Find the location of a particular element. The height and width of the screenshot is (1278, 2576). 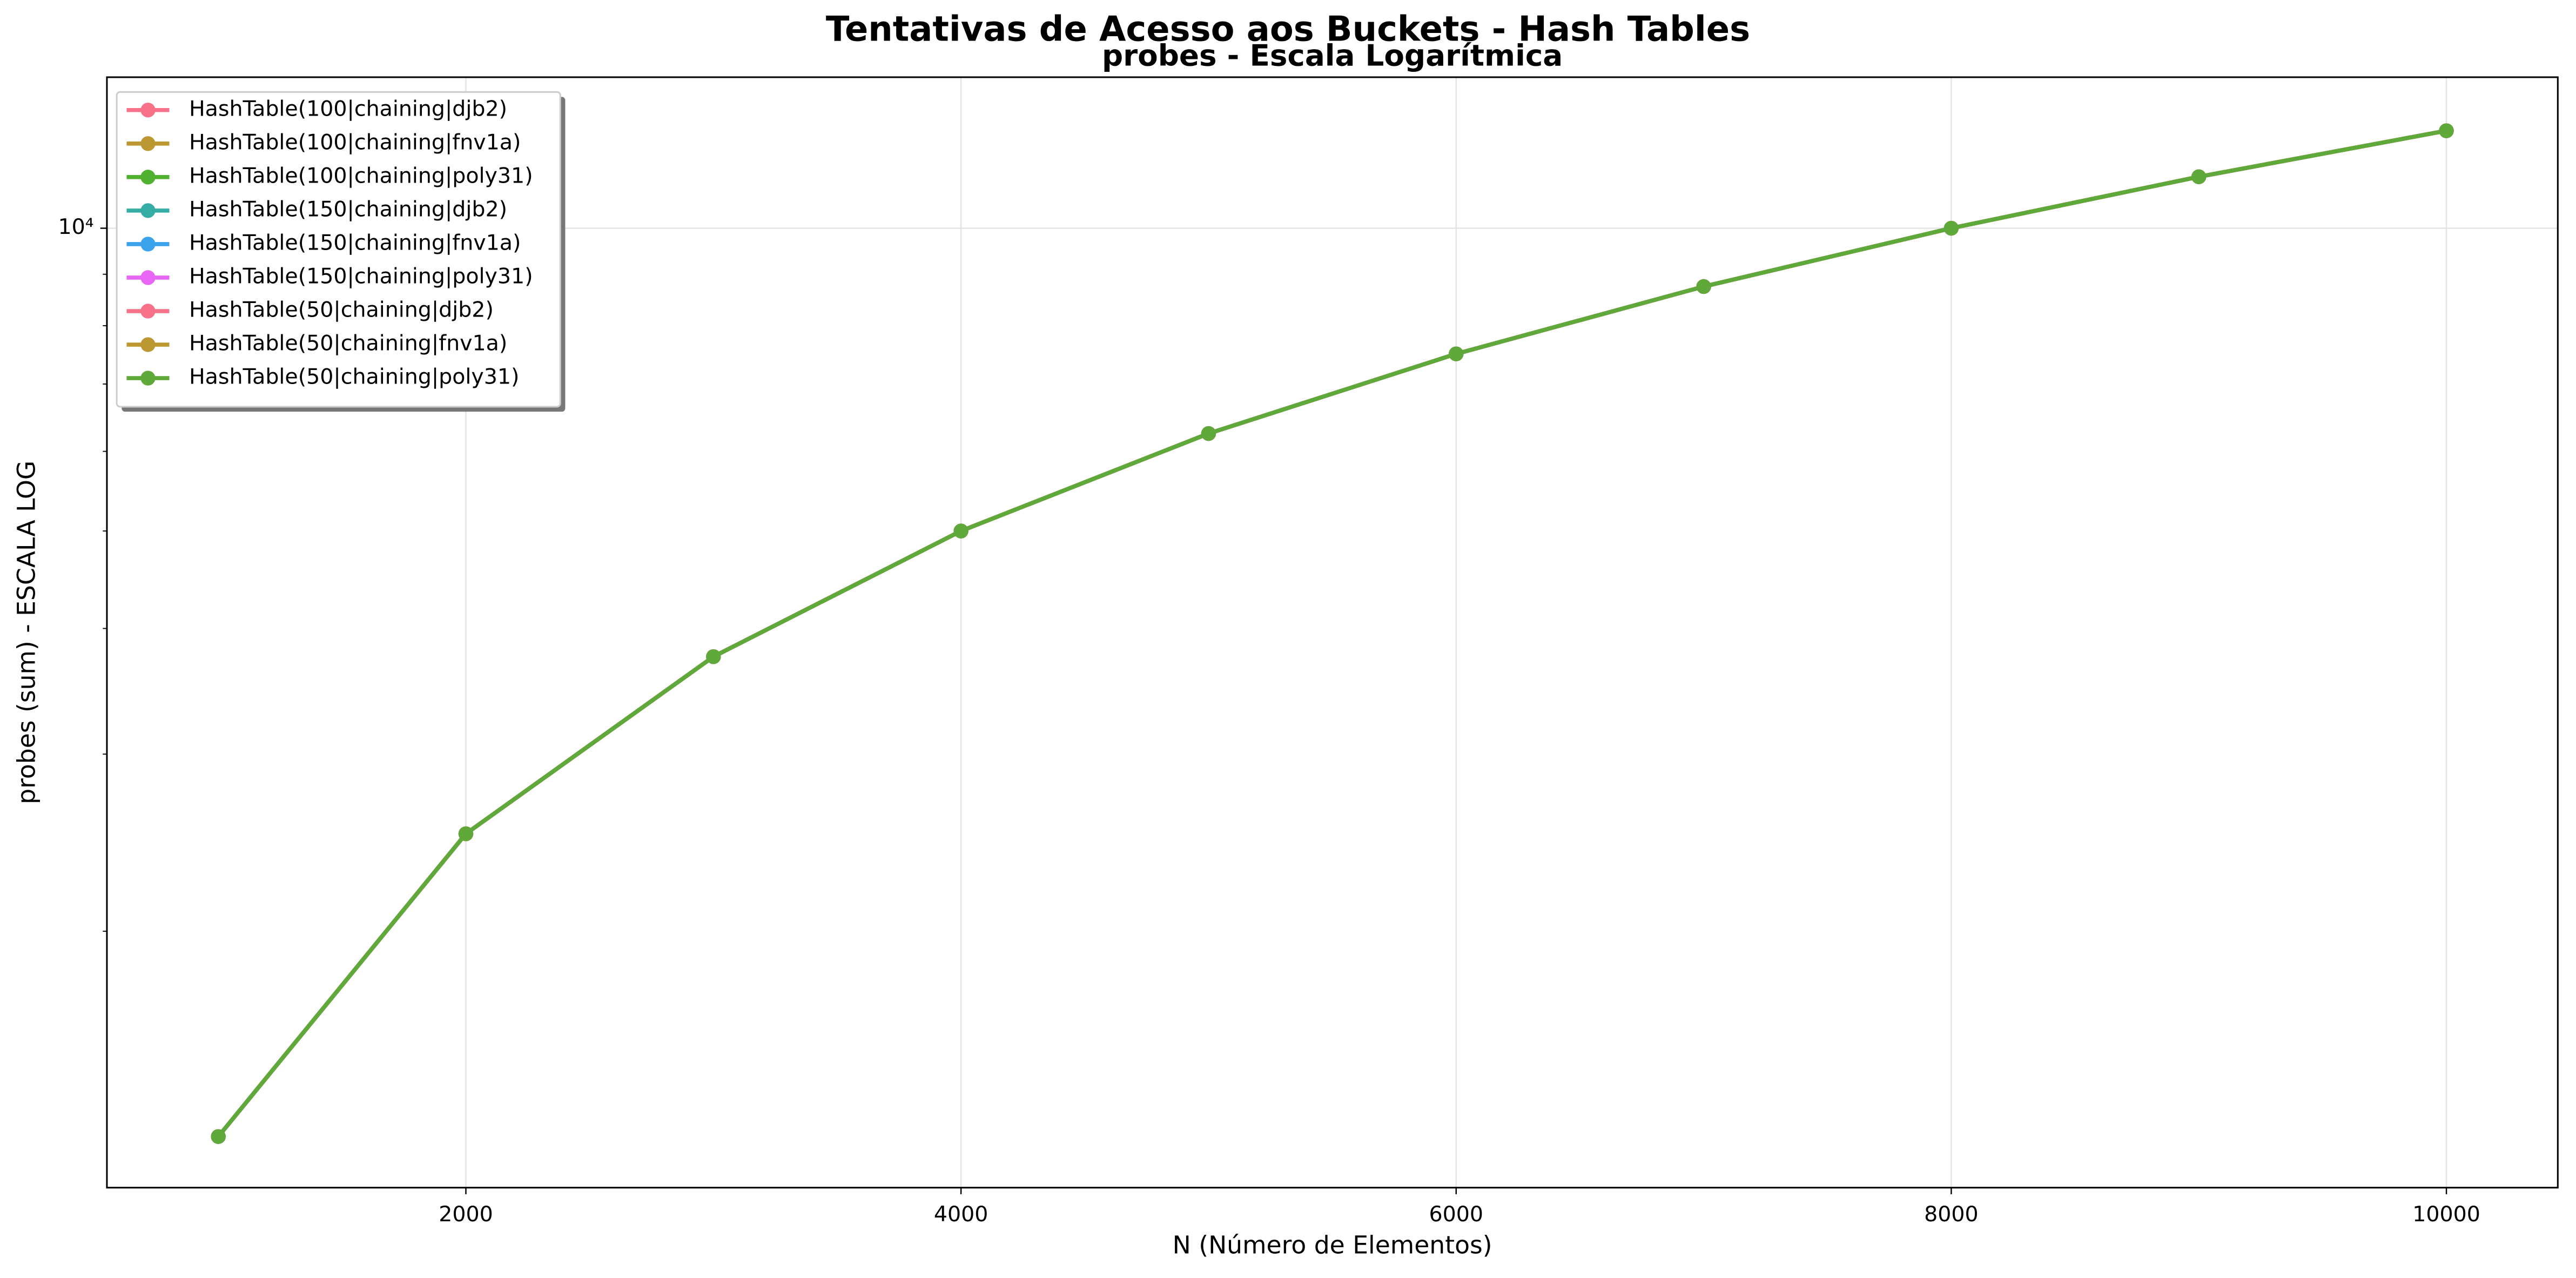

legend-box is located at coordinates (338, 249).